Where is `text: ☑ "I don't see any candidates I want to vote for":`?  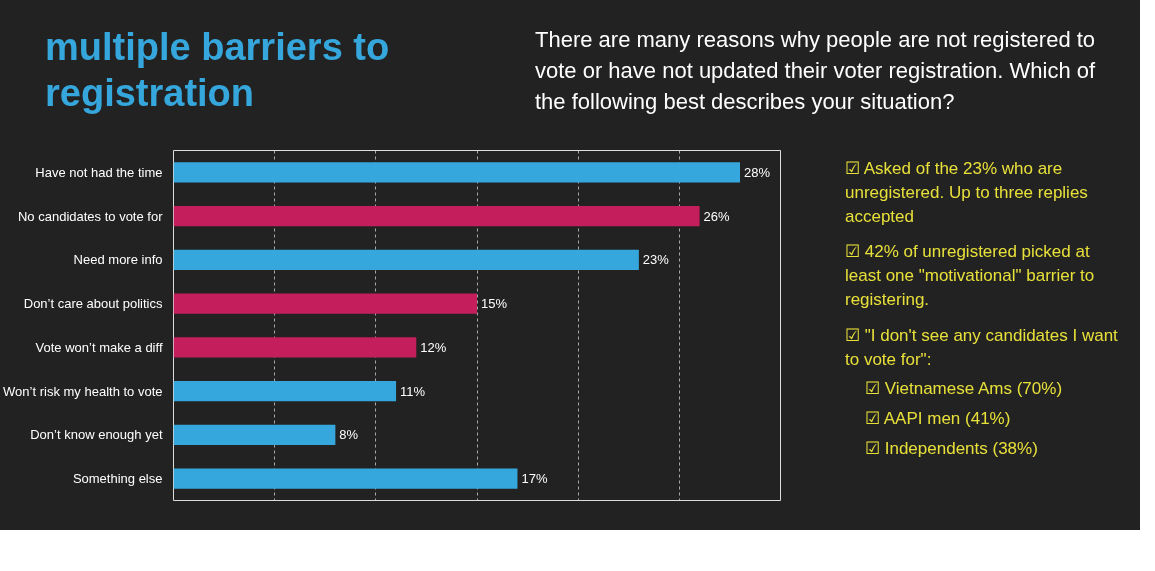
text: ☑ "I don't see any candidates I want to vote for": is located at coordinates (982, 347).